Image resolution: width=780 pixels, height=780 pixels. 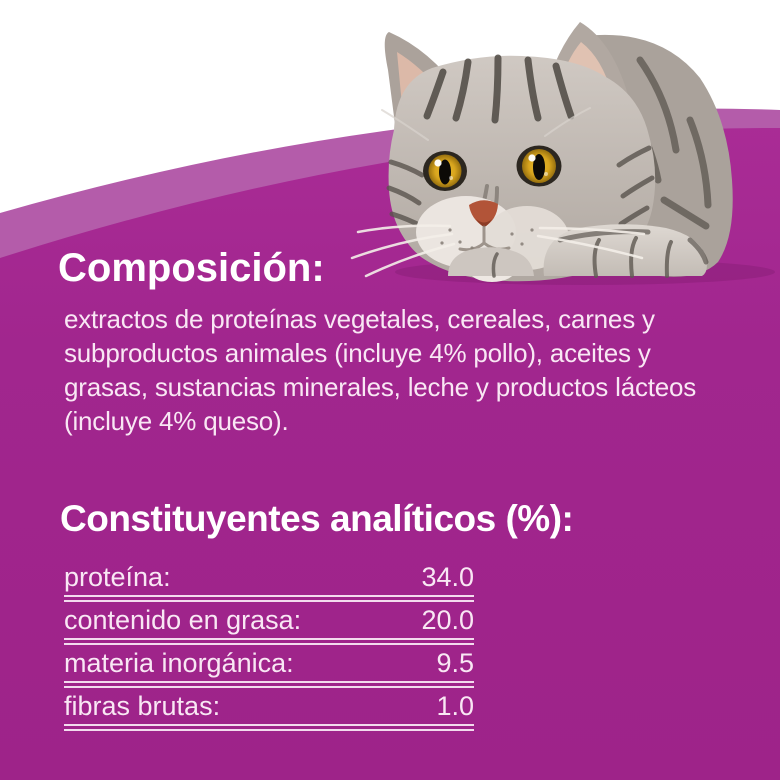 What do you see at coordinates (317, 518) in the screenshot?
I see `analytical-title: Constituyentes analíticos (%):` at bounding box center [317, 518].